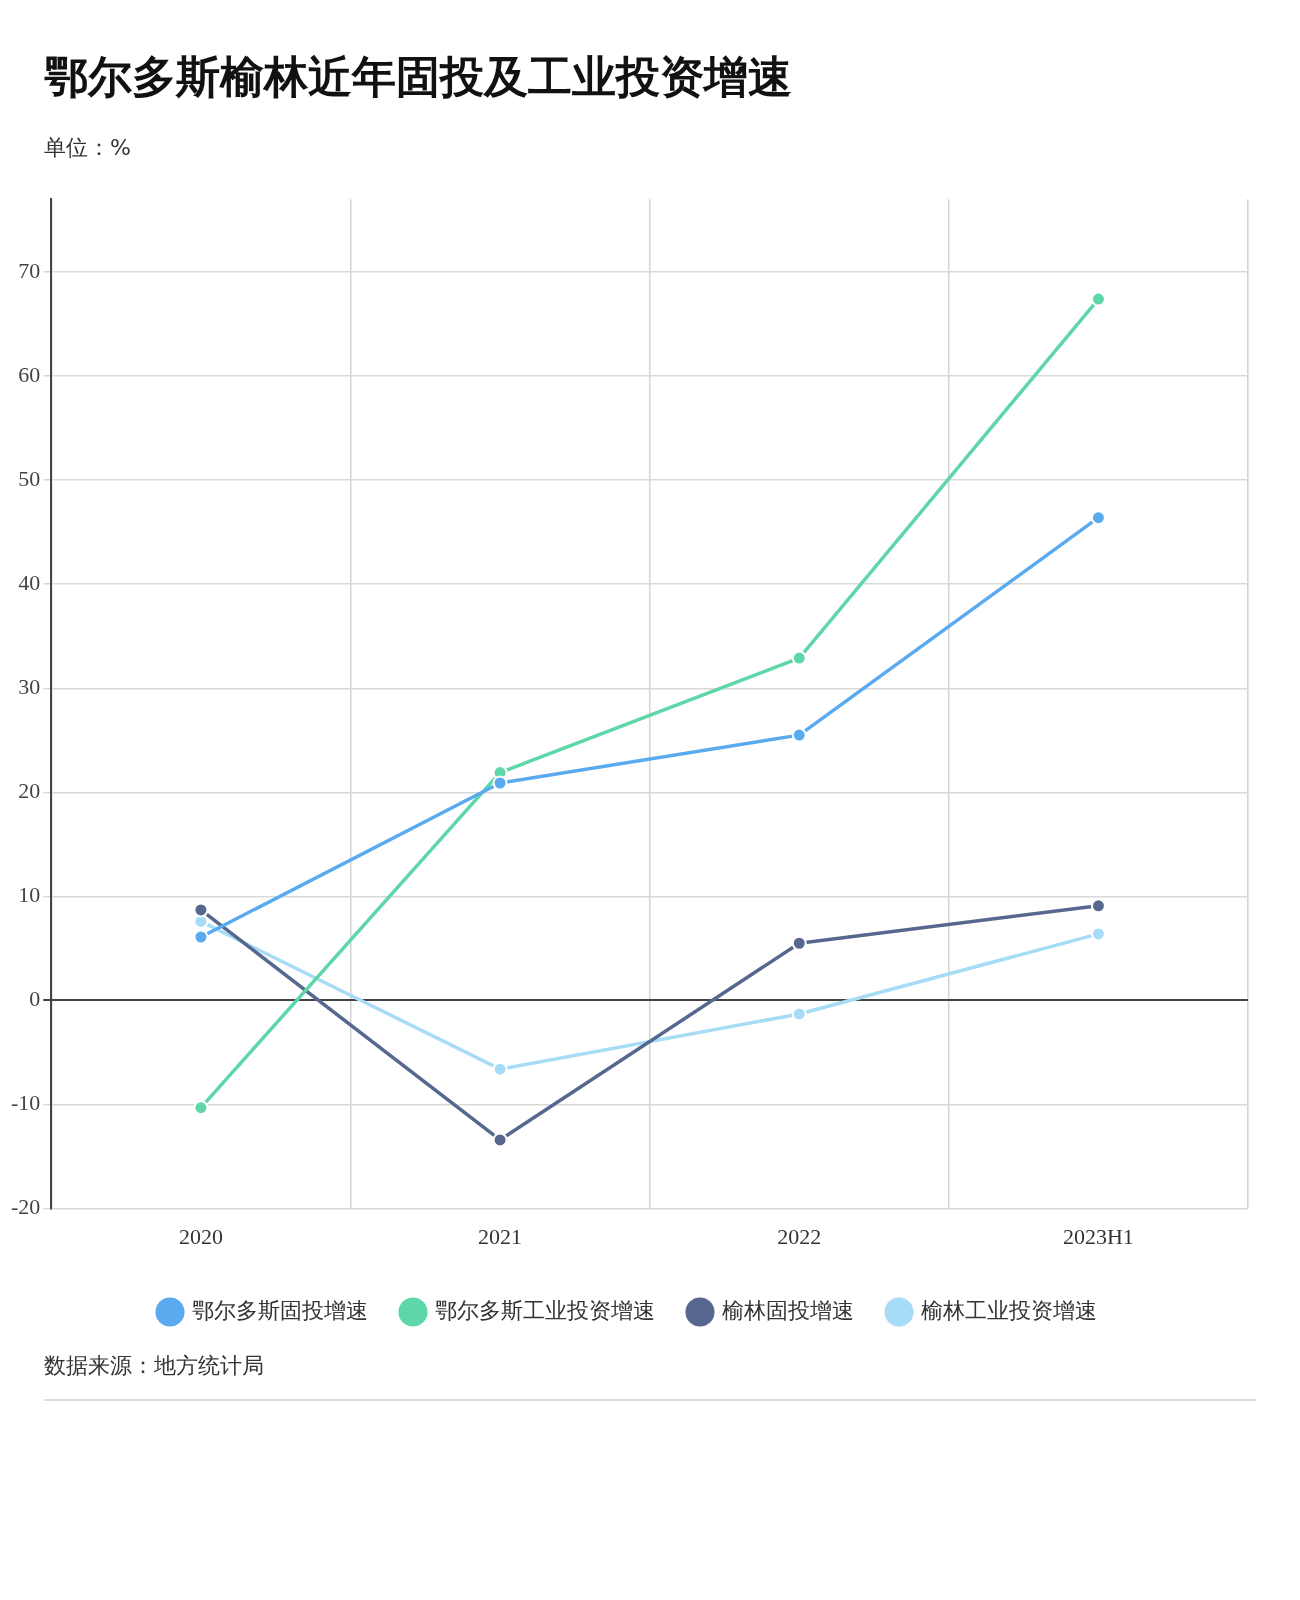 This screenshot has width=1300, height=1600. I want to click on legend-label: 鄂尔多斯固投增速, so click(280, 1310).